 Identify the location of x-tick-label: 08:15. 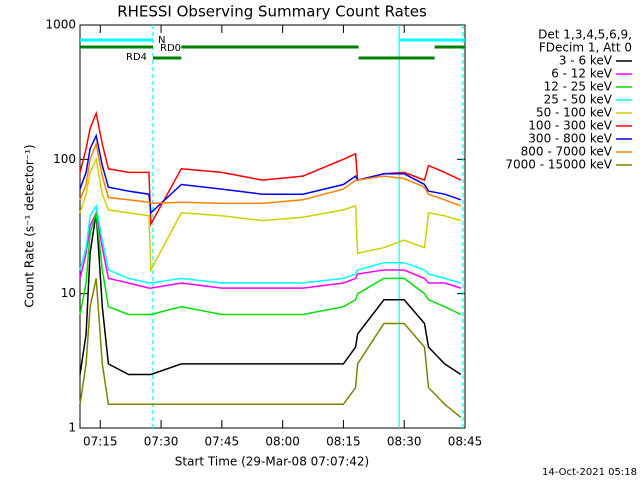
(343, 442).